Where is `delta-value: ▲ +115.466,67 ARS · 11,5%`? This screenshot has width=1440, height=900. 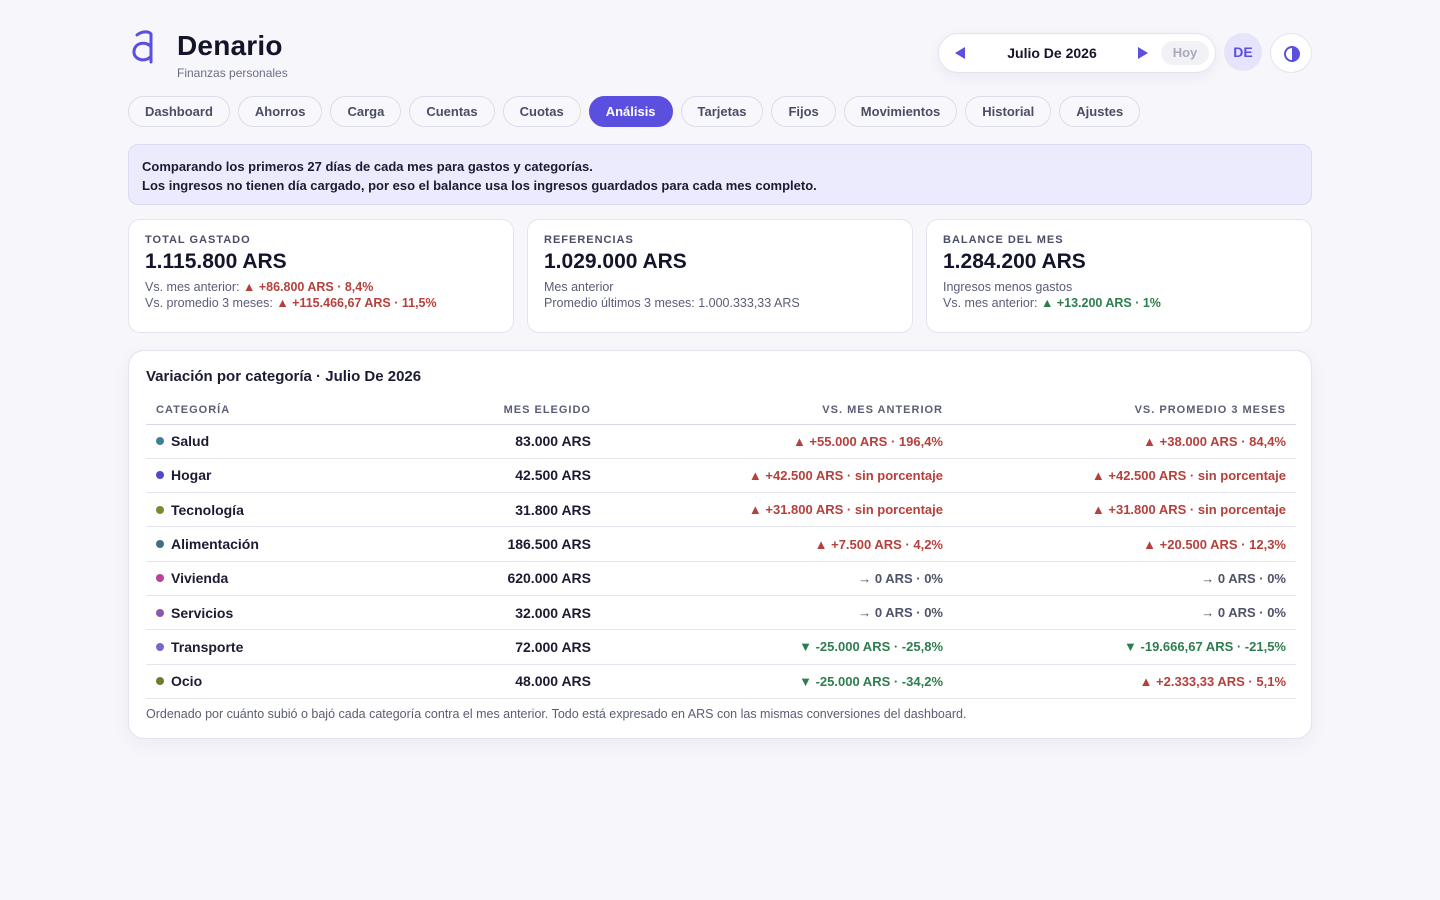 delta-value: ▲ +115.466,67 ARS · 11,5% is located at coordinates (356, 303).